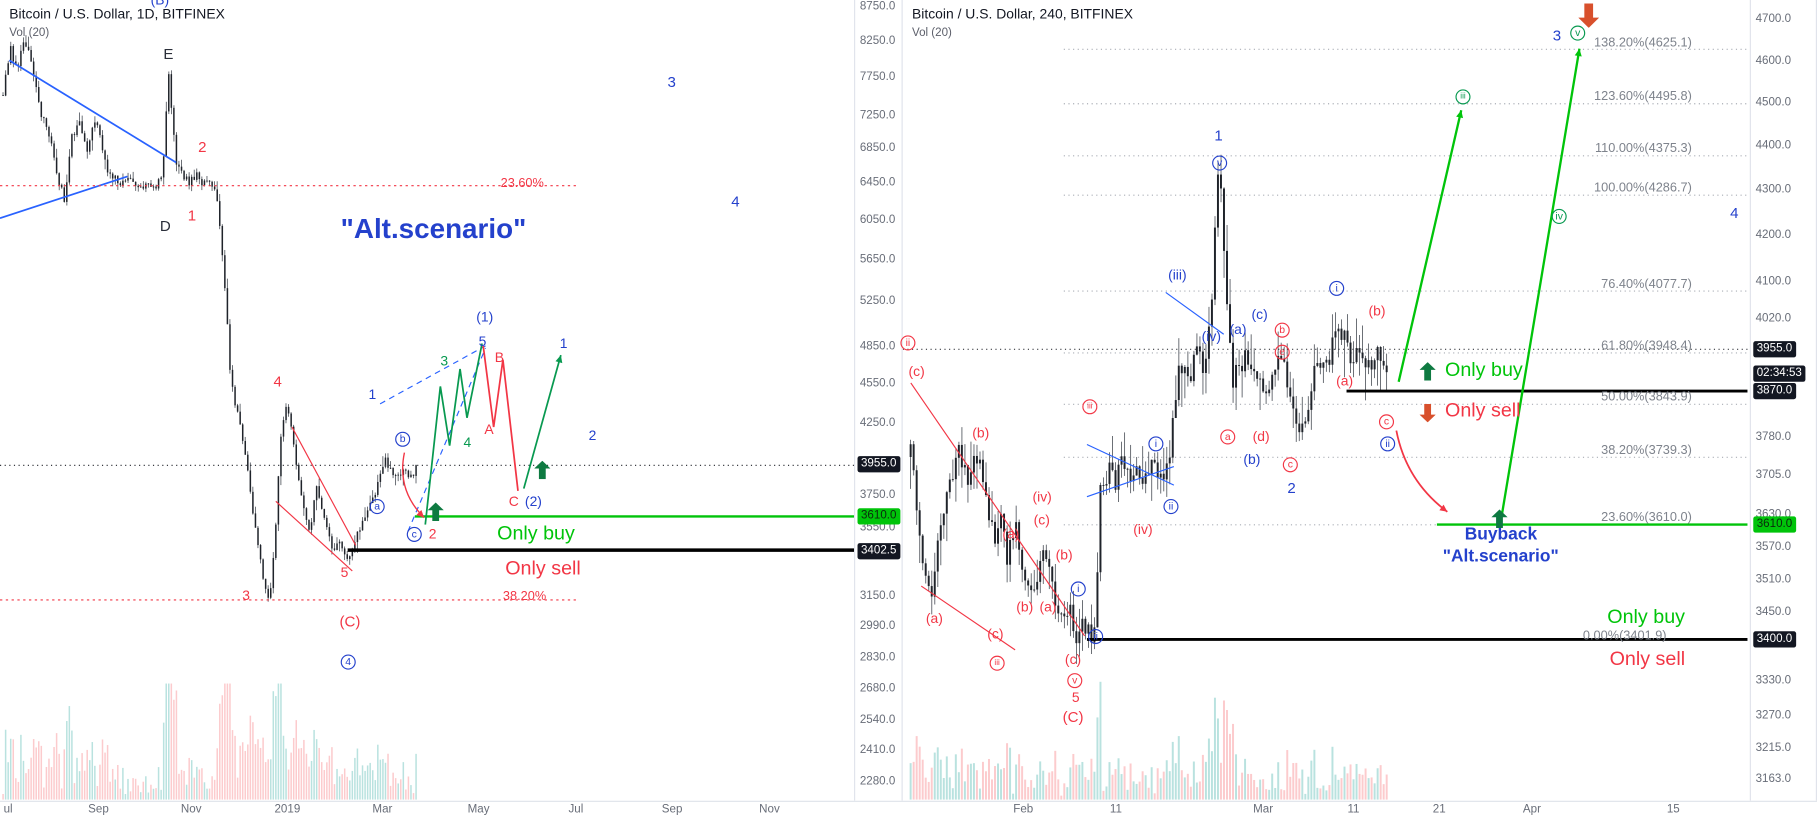 The image size is (1817, 817). Describe the element at coordinates (931, 33) in the screenshot. I see `right-chart-indicator: Vol (20)` at that location.